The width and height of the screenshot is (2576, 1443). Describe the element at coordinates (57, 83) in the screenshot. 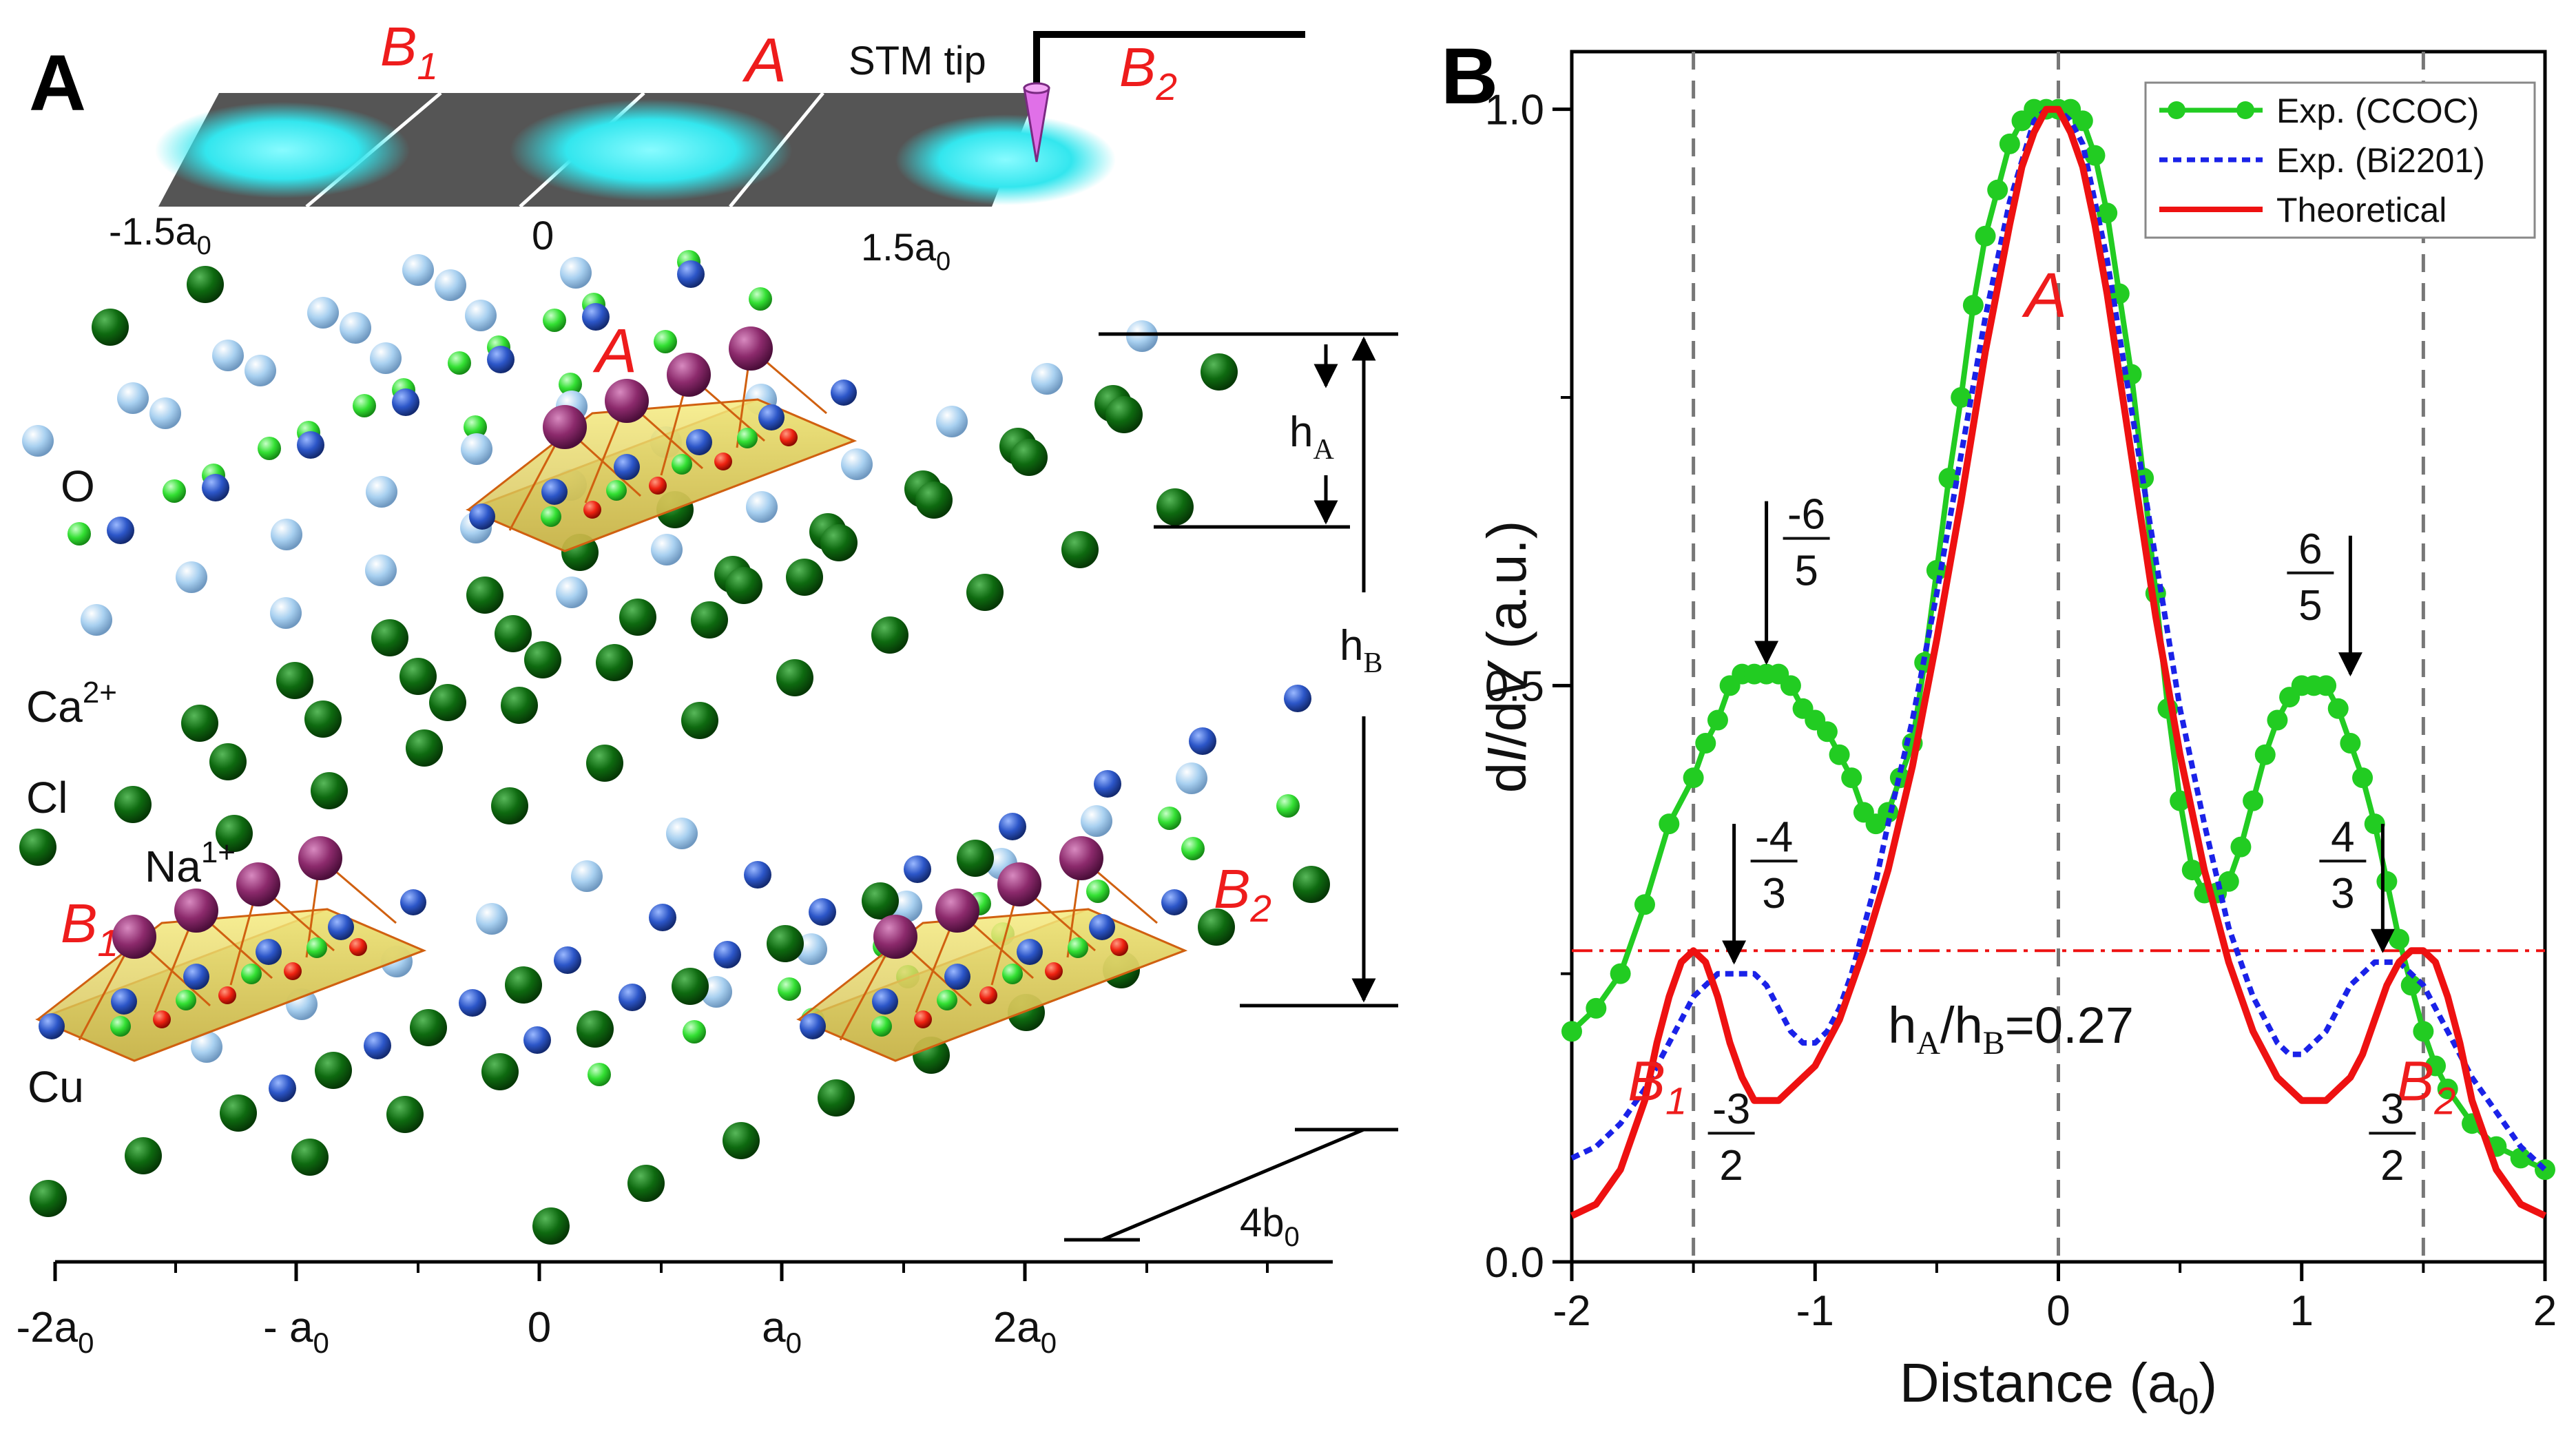

I see `panel-a-letter: A` at that location.